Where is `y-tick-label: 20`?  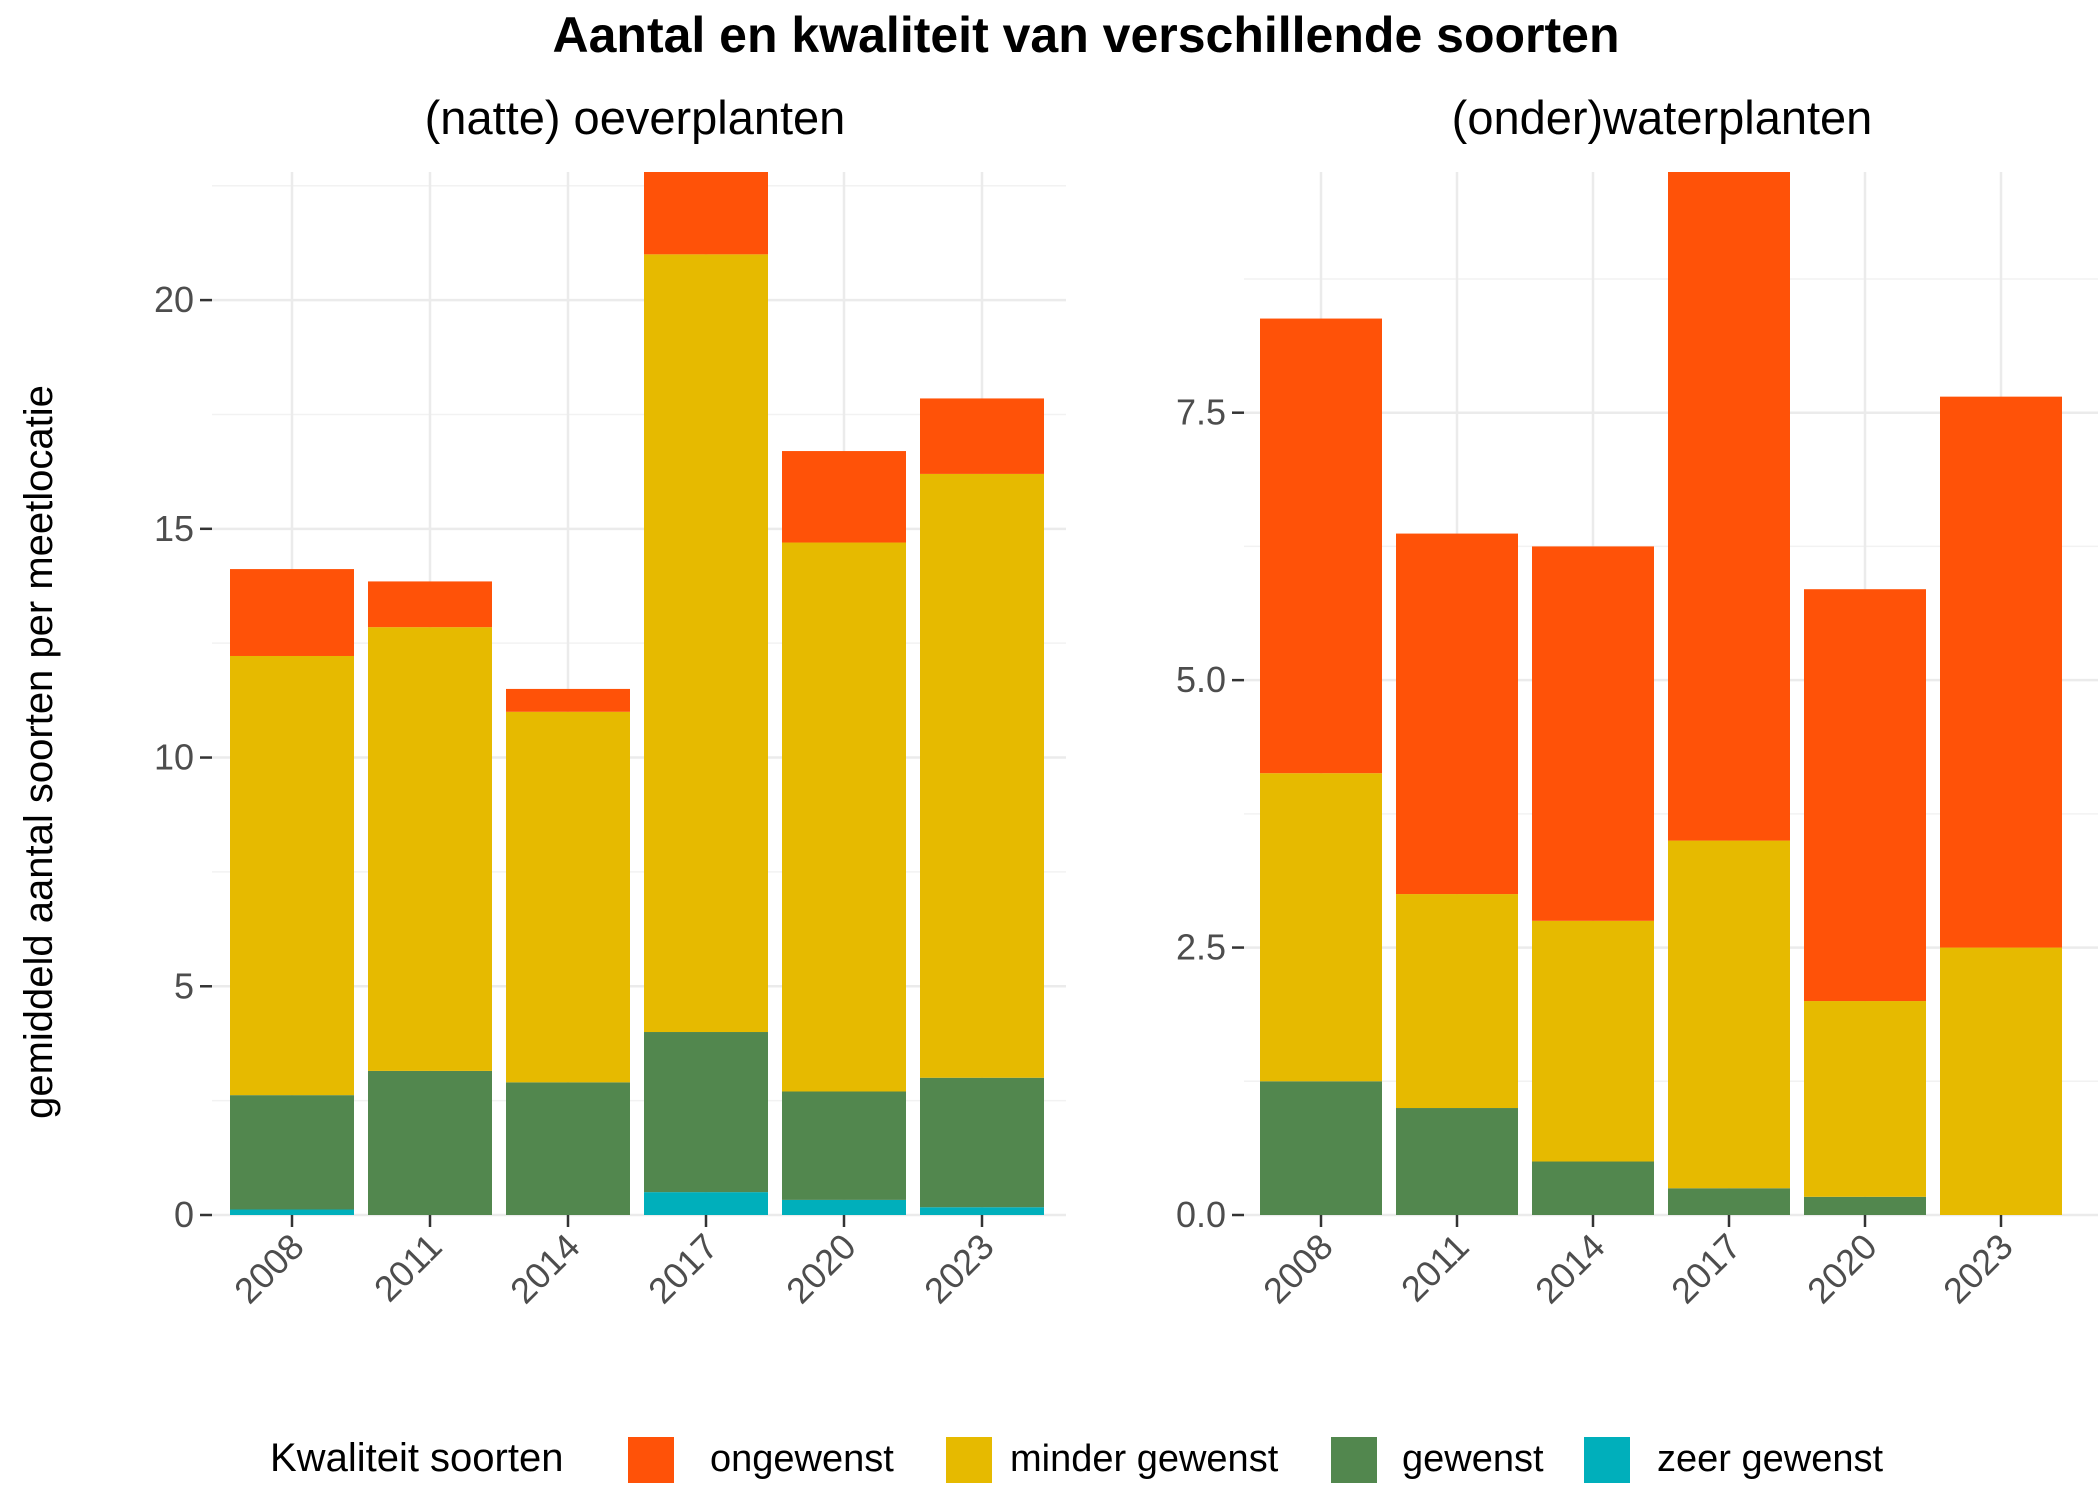
y-tick-label: 20 is located at coordinates (174, 299).